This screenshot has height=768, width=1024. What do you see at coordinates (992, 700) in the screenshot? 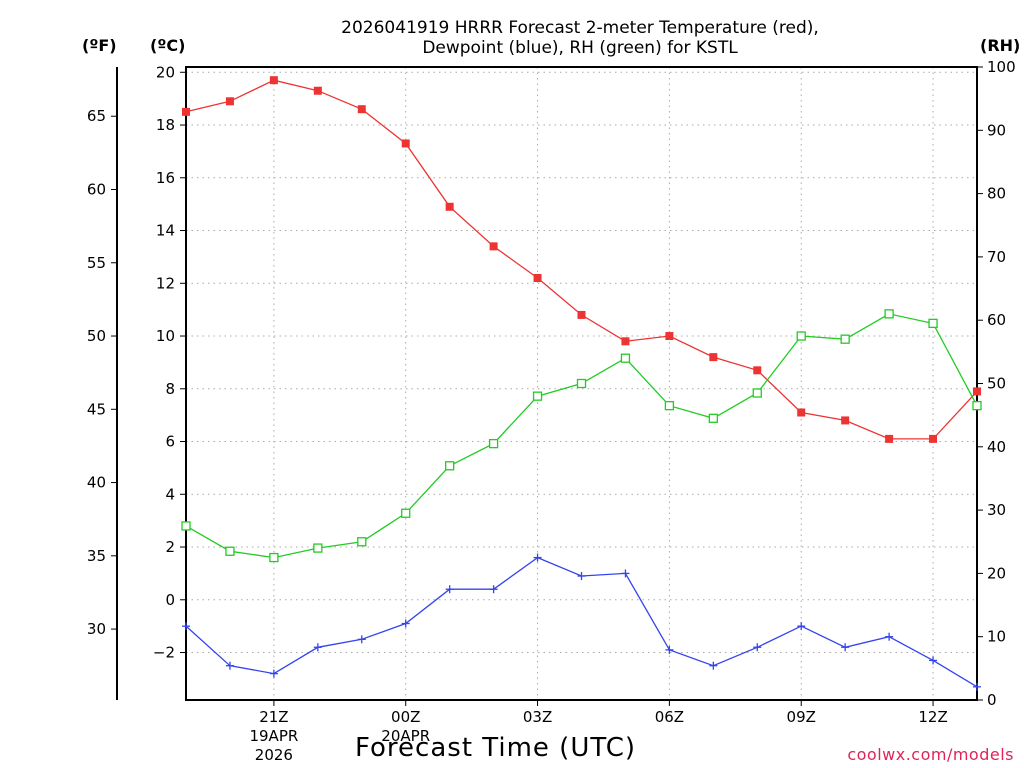
I see `rh-tick-label: 0` at bounding box center [992, 700].